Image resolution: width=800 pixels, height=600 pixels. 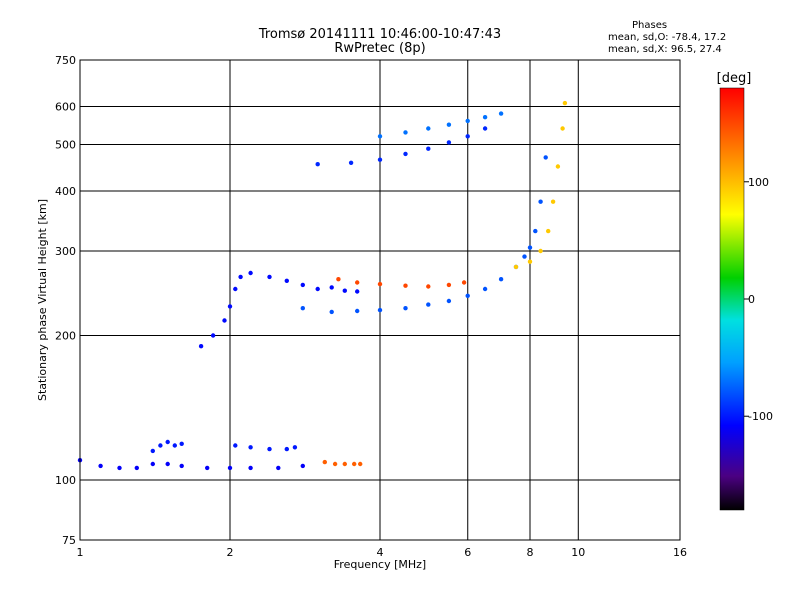 What do you see at coordinates (80, 552) in the screenshot?
I see `x-tick-label: 1` at bounding box center [80, 552].